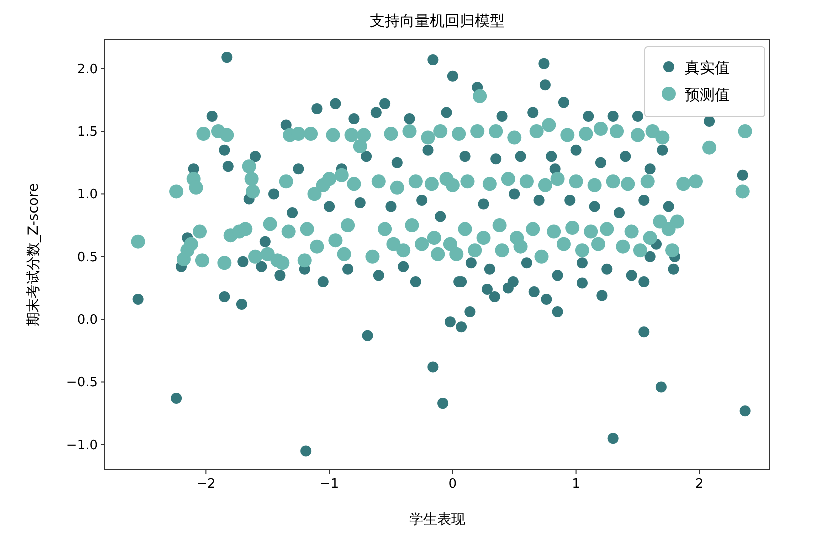 The width and height of the screenshot is (819, 544). What do you see at coordinates (87, 258) in the screenshot?
I see `y-tick-label: 0.5` at bounding box center [87, 258].